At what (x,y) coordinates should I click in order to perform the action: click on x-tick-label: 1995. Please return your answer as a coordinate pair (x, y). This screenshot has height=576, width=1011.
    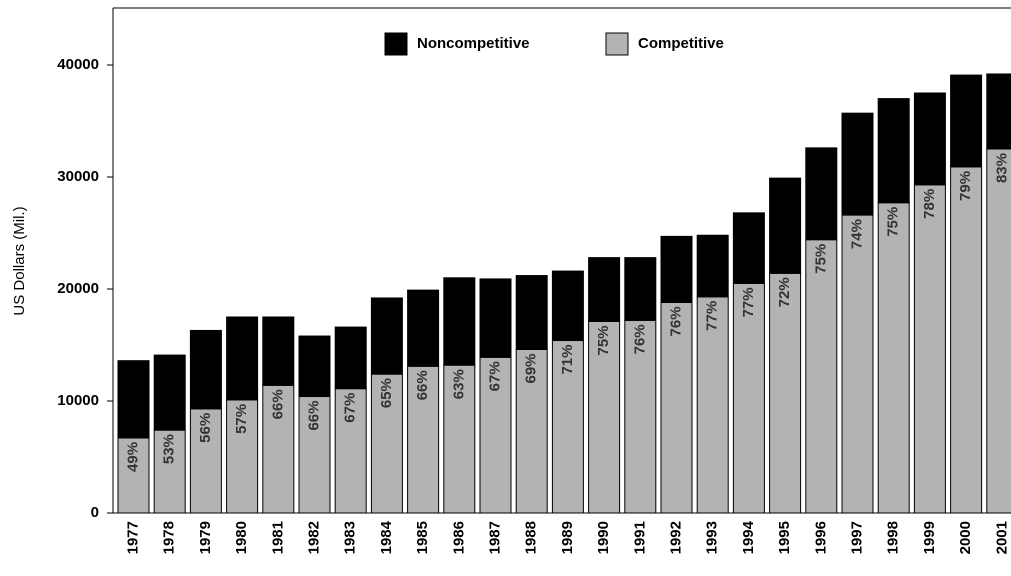
    Looking at the image, I should click on (784, 537).